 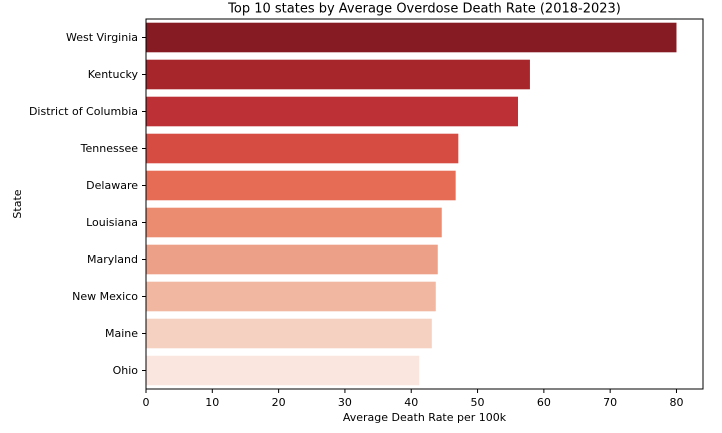 What do you see at coordinates (544, 402) in the screenshot?
I see `x-tick-label: 60` at bounding box center [544, 402].